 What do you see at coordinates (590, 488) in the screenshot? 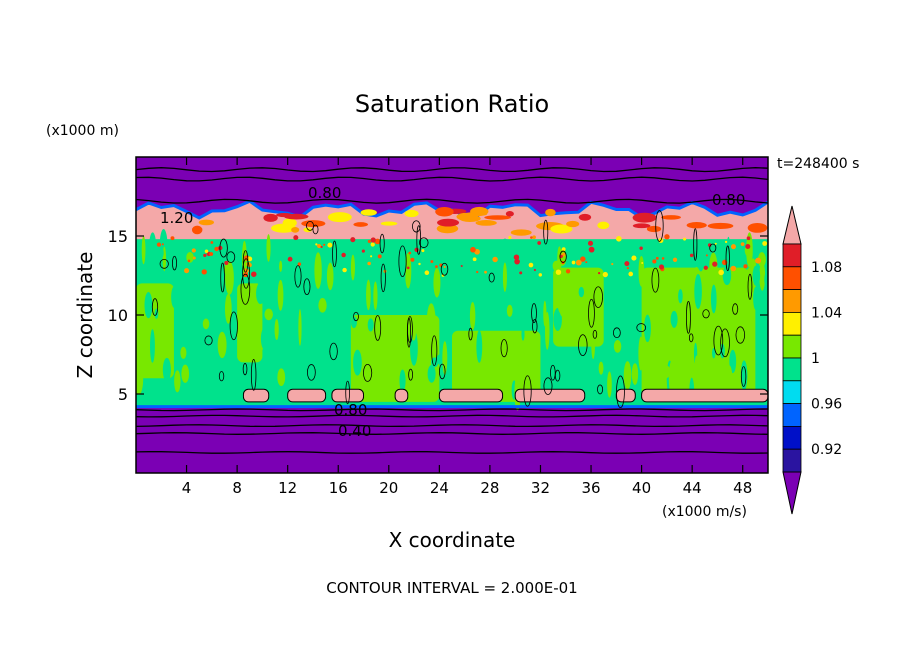
I see `x-tick-label: 36` at bounding box center [590, 488].